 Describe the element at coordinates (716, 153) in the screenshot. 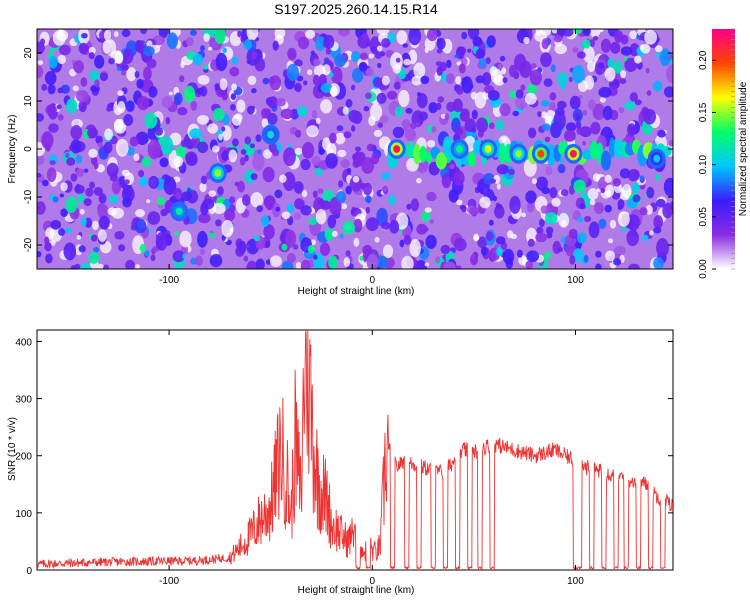

I see `colorbar-ticks: 0.00 0.05 0.10 0.15 0.20` at that location.